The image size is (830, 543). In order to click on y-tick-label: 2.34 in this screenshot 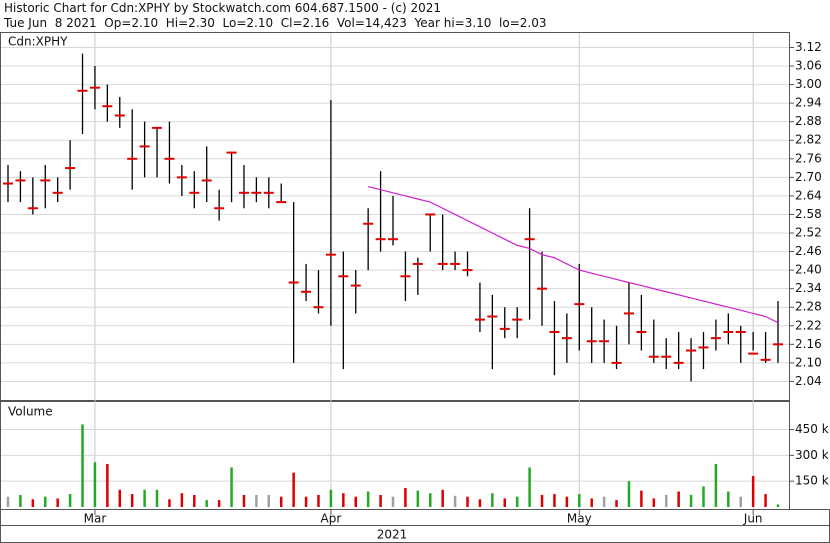, I will do `click(808, 288)`.